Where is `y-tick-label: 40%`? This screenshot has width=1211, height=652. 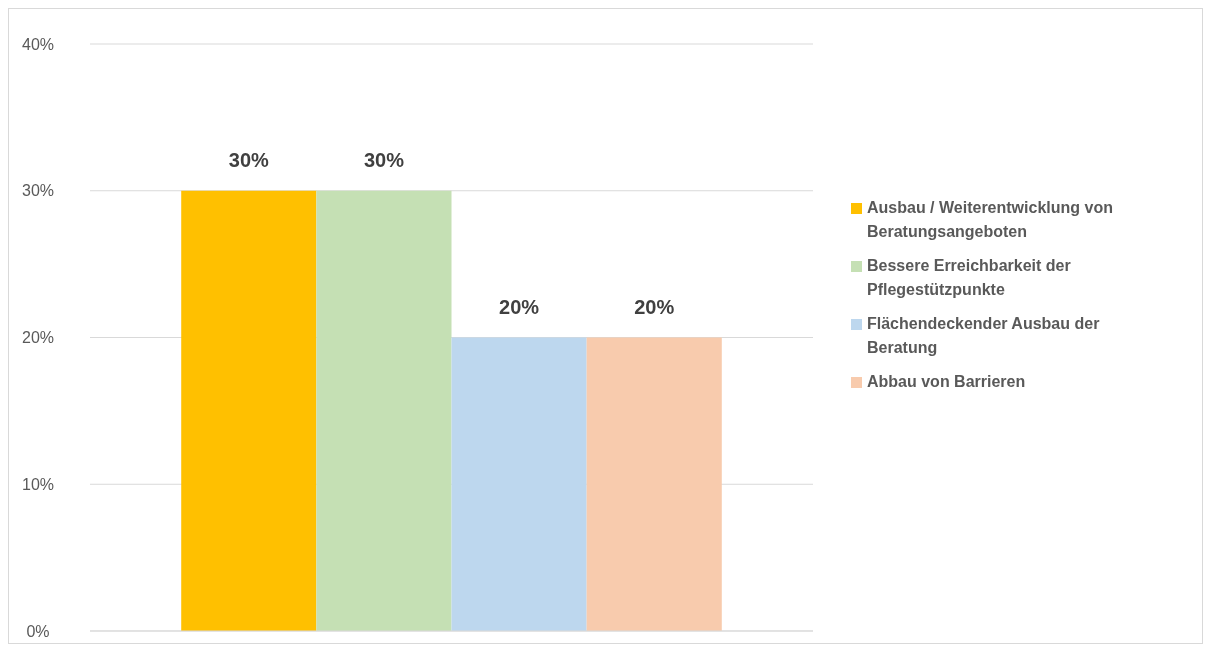
y-tick-label: 40% is located at coordinates (38, 44).